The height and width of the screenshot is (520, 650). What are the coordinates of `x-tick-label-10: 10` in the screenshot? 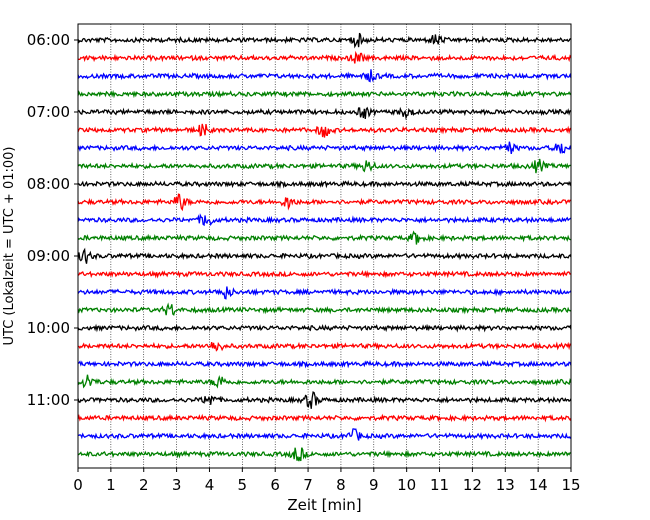 It's located at (406, 485).